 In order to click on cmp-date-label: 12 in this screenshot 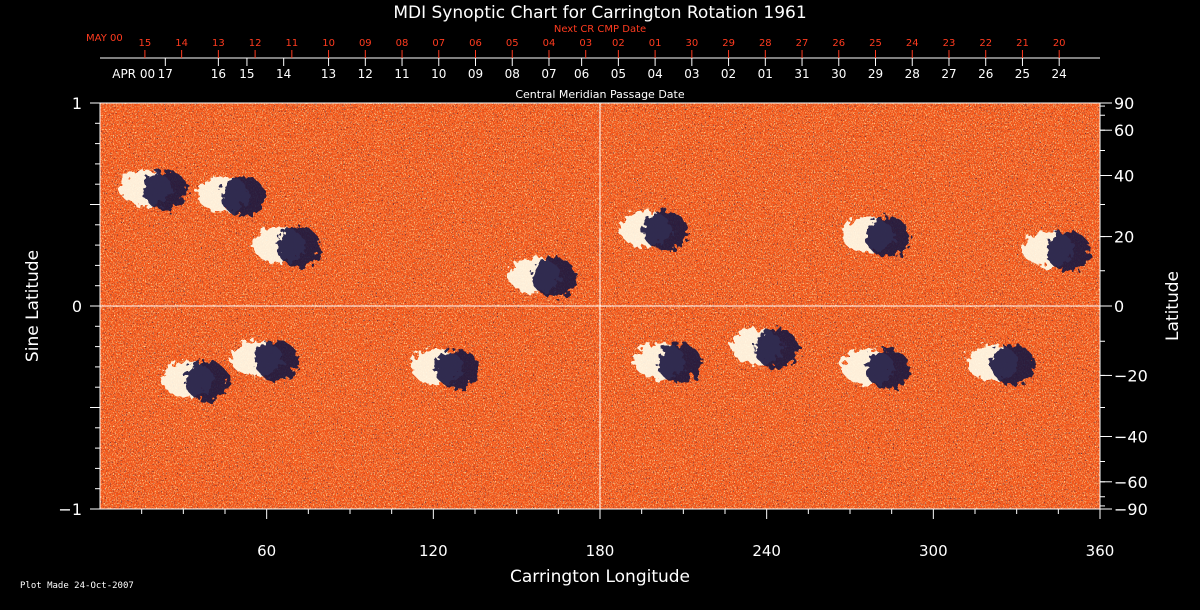, I will do `click(365, 74)`.